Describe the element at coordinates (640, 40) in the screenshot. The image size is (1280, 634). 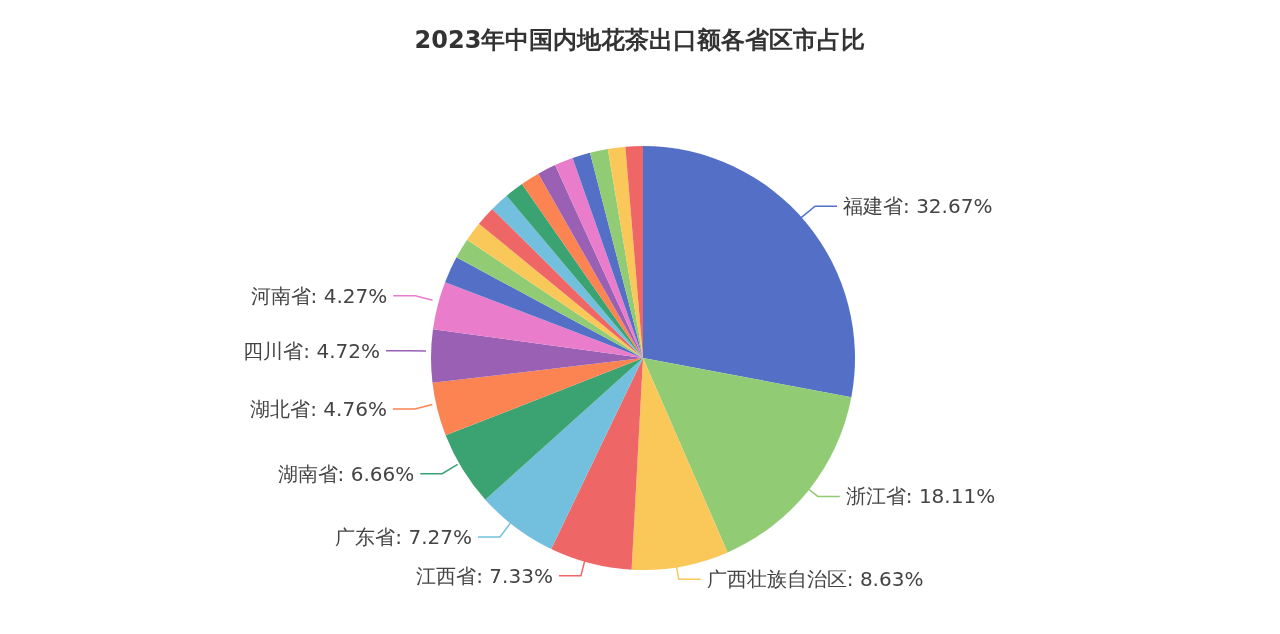
I see `chart-title: 2023年中国内地花茶出口额各省区市占比` at that location.